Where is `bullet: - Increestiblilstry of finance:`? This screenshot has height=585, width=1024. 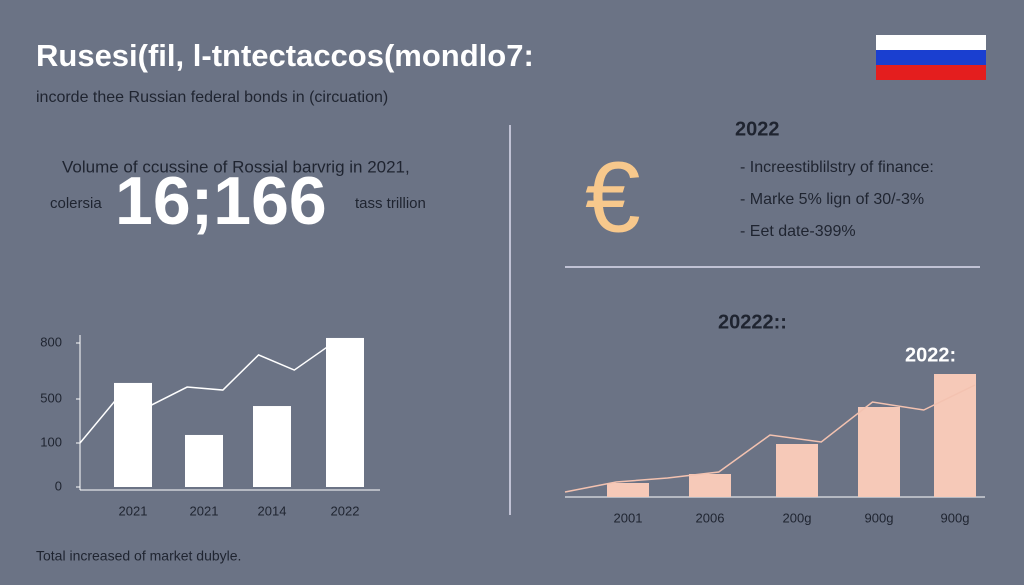 bullet: - Increestiblilstry of finance: is located at coordinates (837, 167).